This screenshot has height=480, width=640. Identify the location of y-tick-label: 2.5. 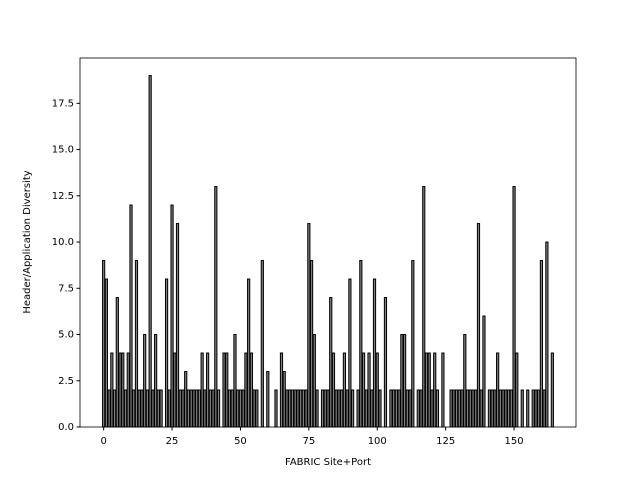
(66, 381).